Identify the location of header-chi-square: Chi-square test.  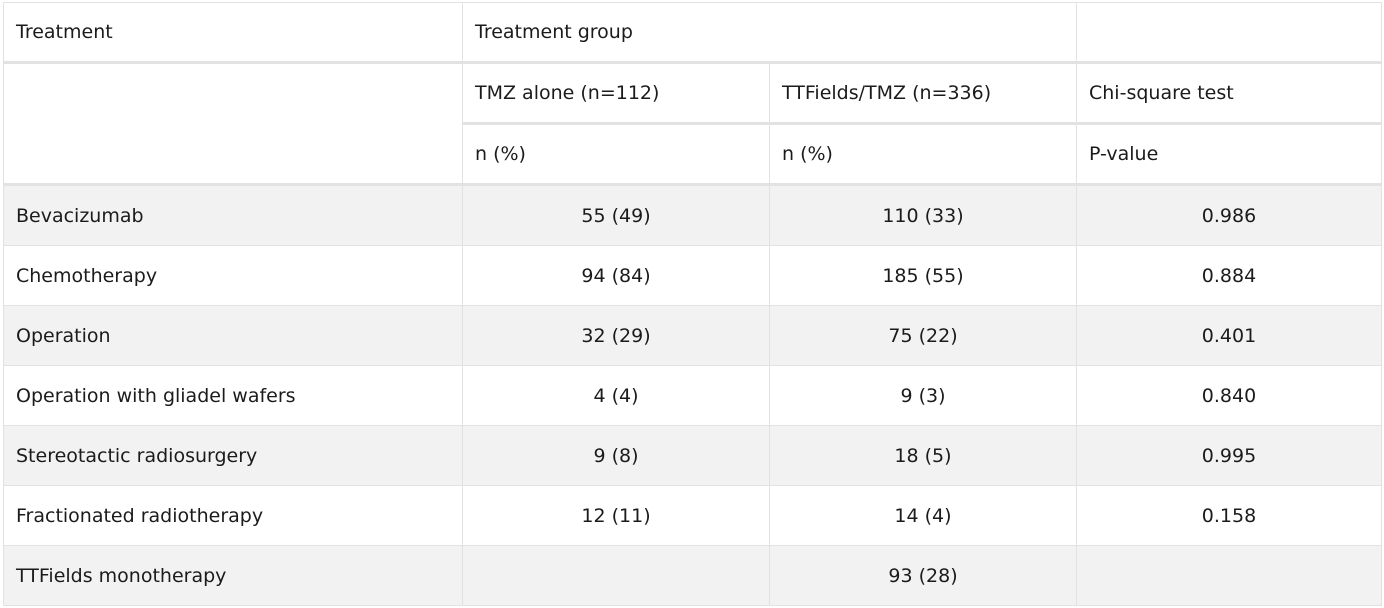
(1229, 93).